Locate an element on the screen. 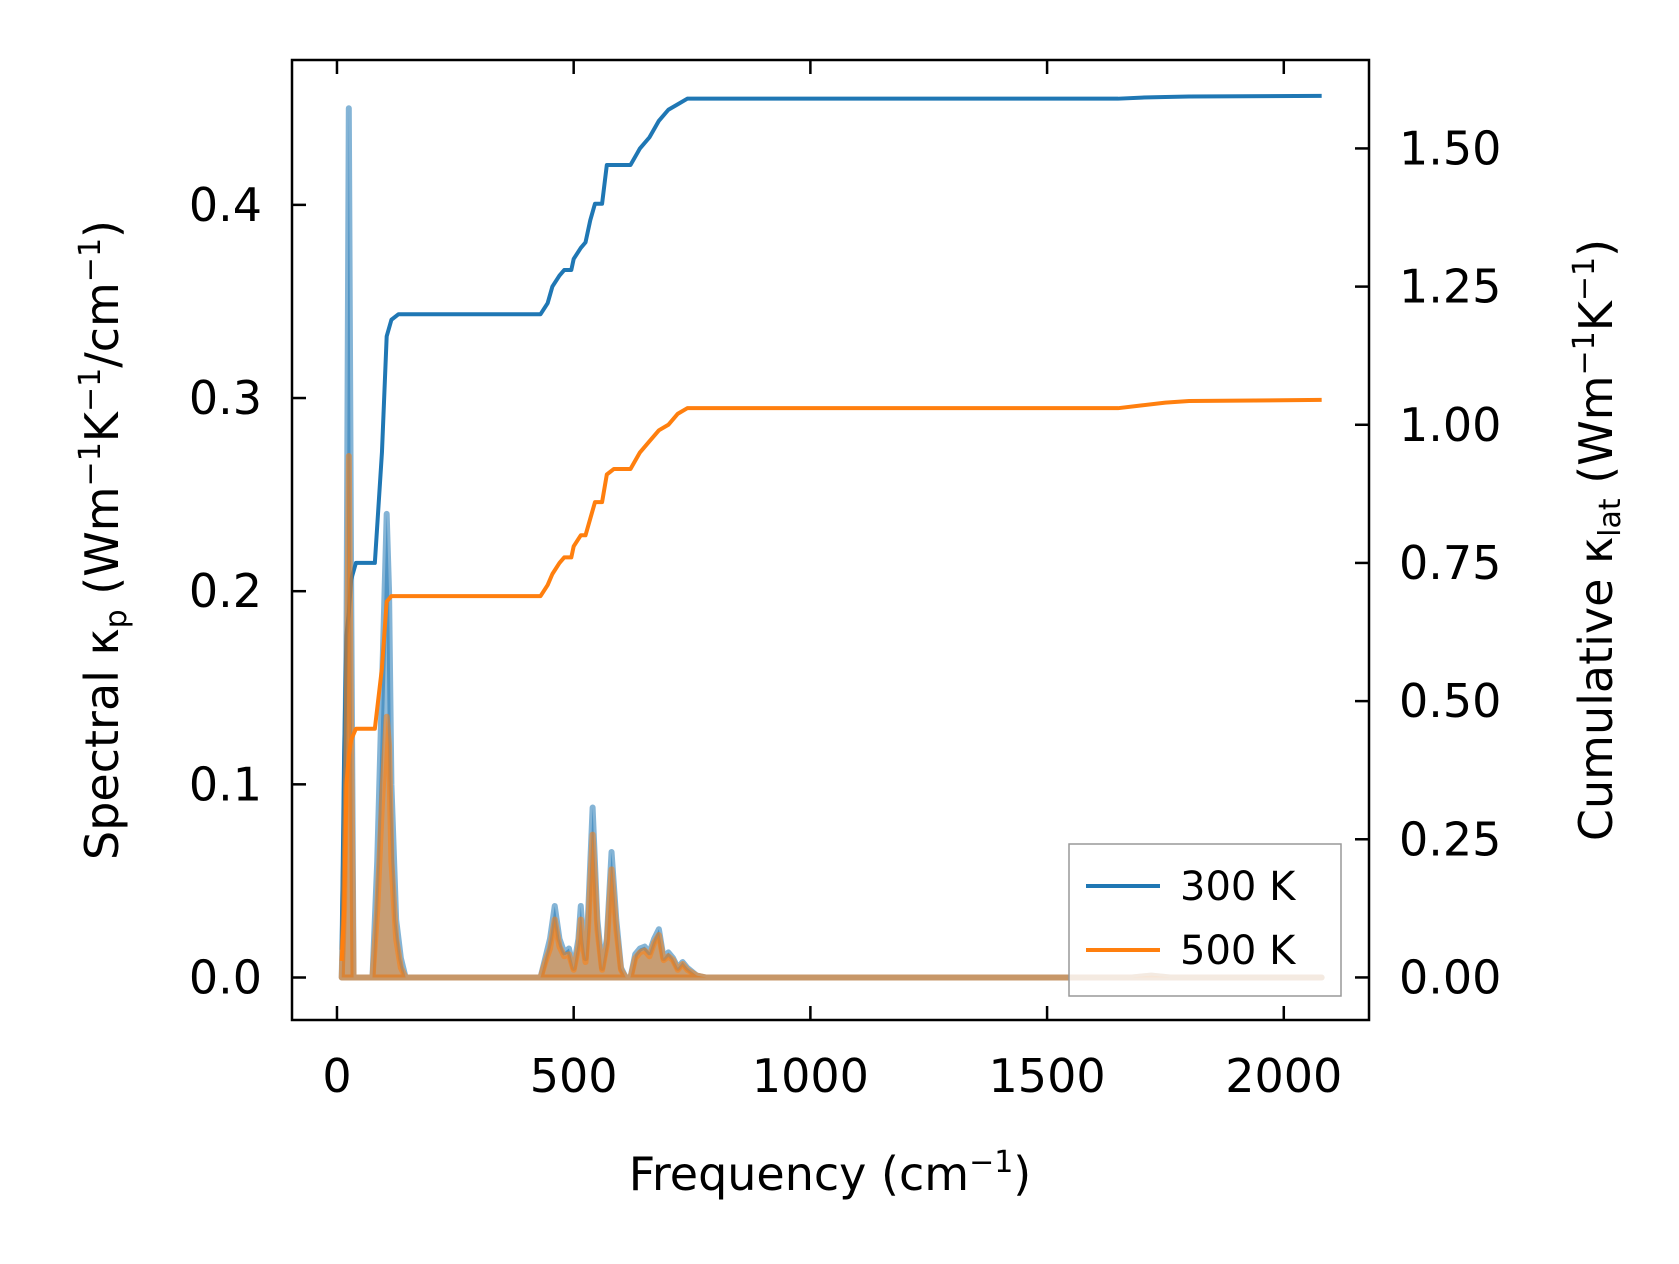 The height and width of the screenshot is (1264, 1679). x-tick-label: 1500 is located at coordinates (1047, 1076).